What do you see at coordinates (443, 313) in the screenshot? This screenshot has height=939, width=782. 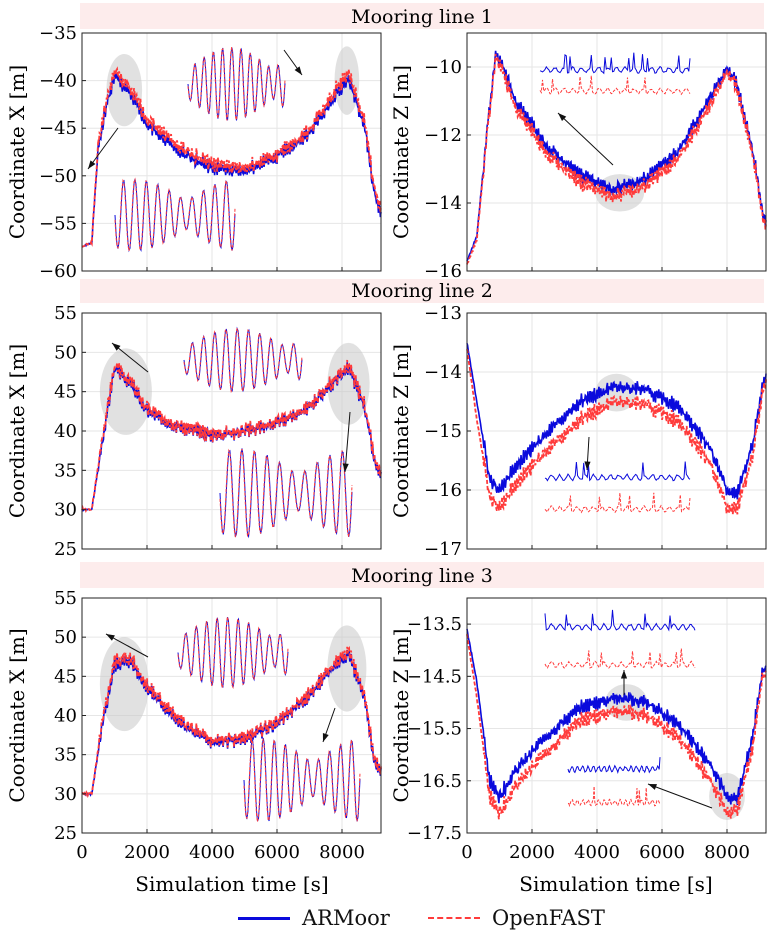 I see `y-tick-label: −13` at bounding box center [443, 313].